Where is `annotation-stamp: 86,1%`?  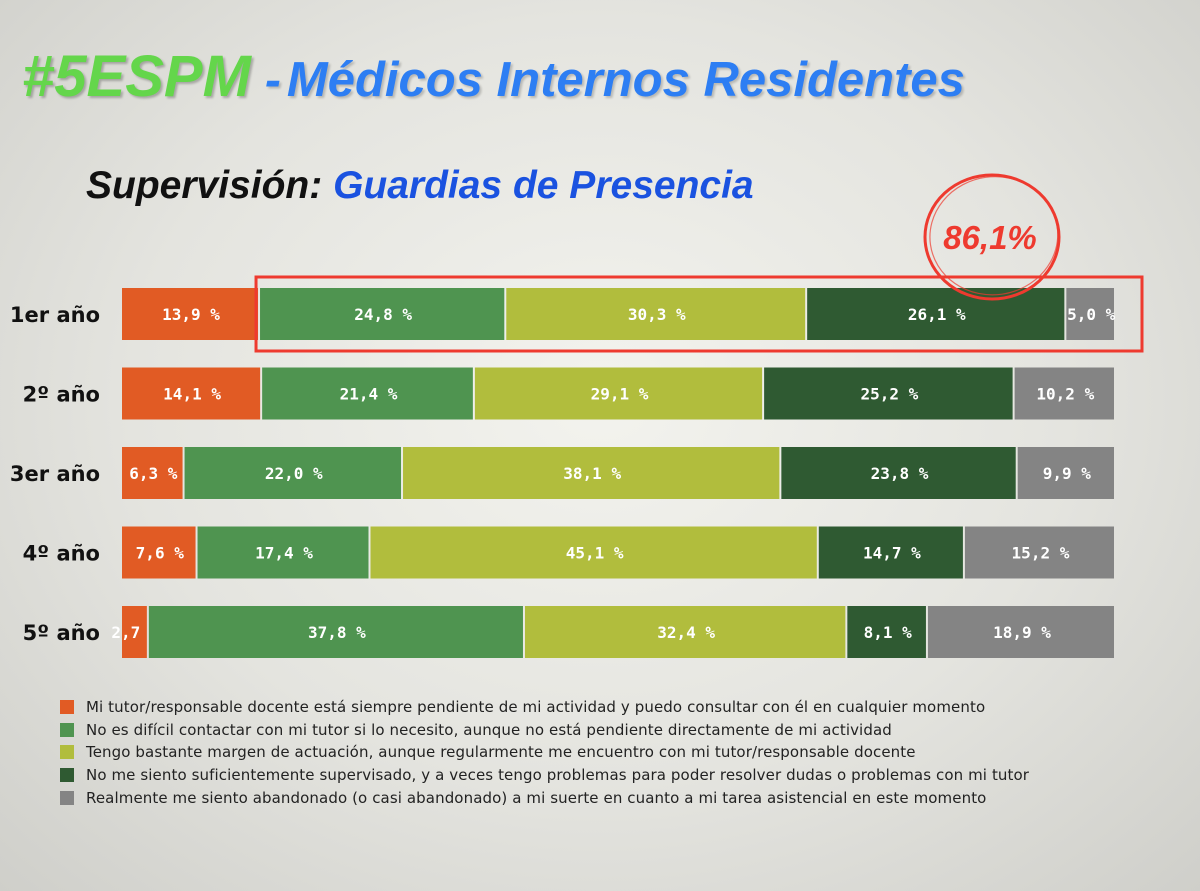
annotation-stamp: 86,1% is located at coordinates (992, 237).